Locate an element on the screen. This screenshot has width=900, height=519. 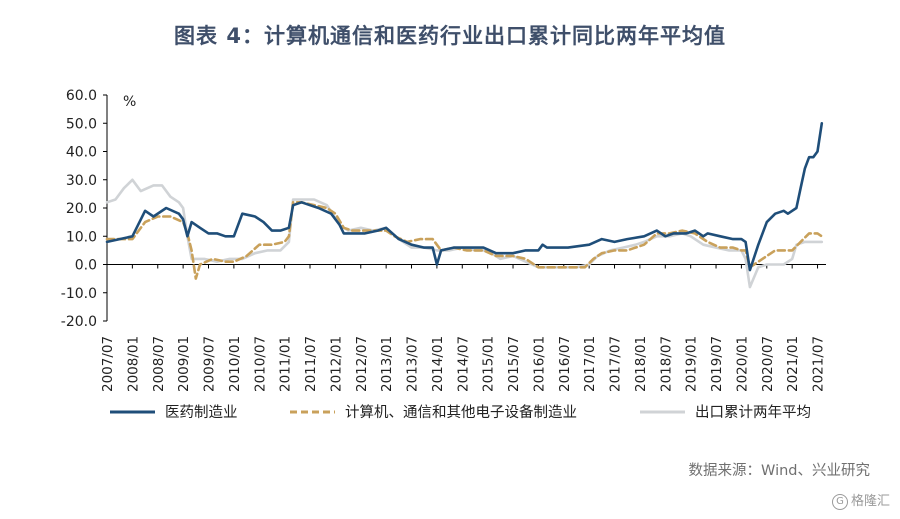
y-tick-label: -20.0 is located at coordinates (79, 322).